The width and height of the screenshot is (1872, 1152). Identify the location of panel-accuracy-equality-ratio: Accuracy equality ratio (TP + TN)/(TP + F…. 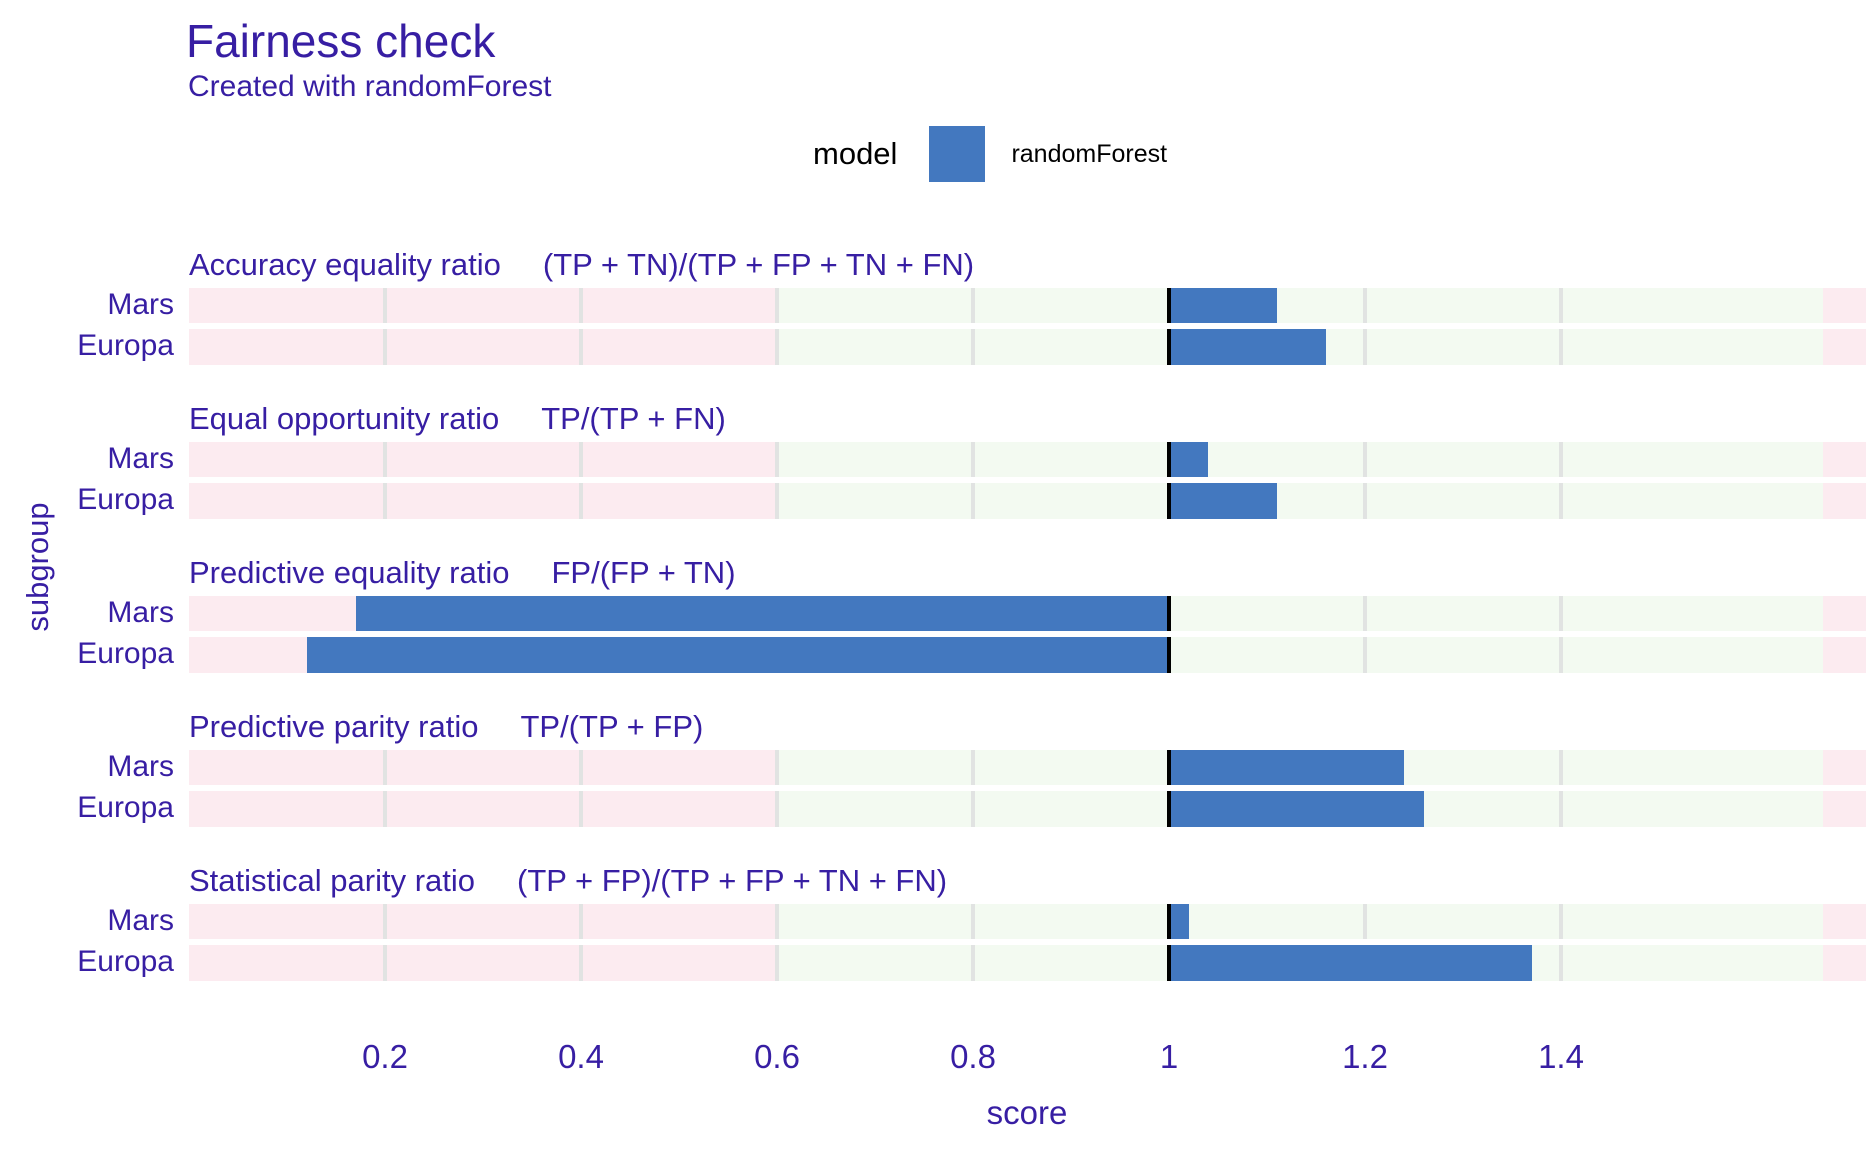
(936, 309).